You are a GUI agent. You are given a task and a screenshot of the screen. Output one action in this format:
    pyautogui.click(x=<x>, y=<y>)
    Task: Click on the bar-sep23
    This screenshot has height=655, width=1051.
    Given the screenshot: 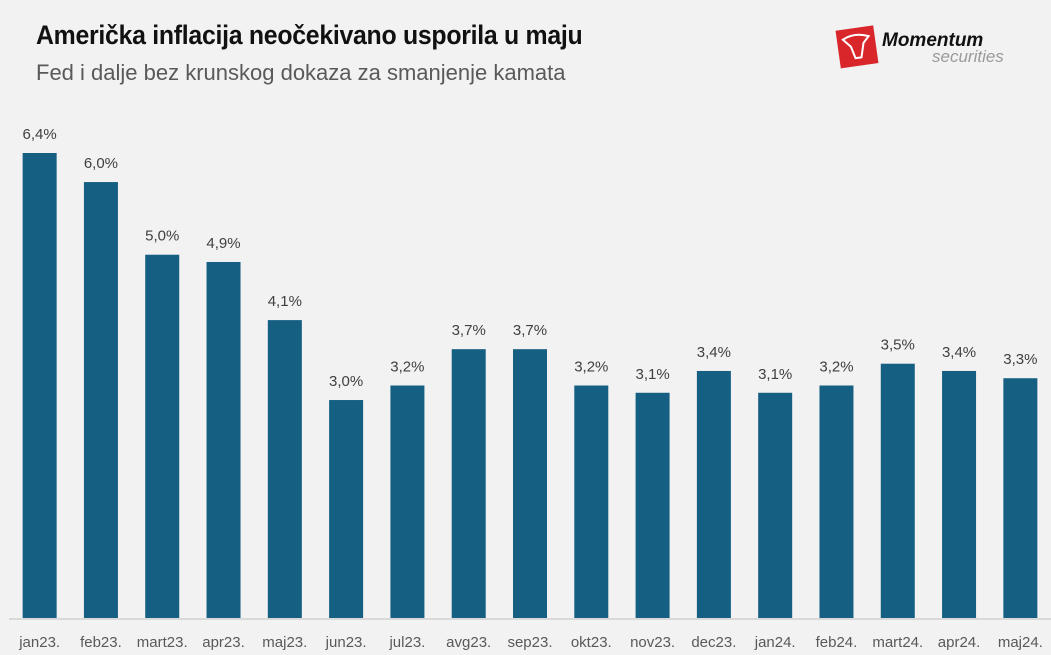 What is the action you would take?
    pyautogui.click(x=530, y=483)
    